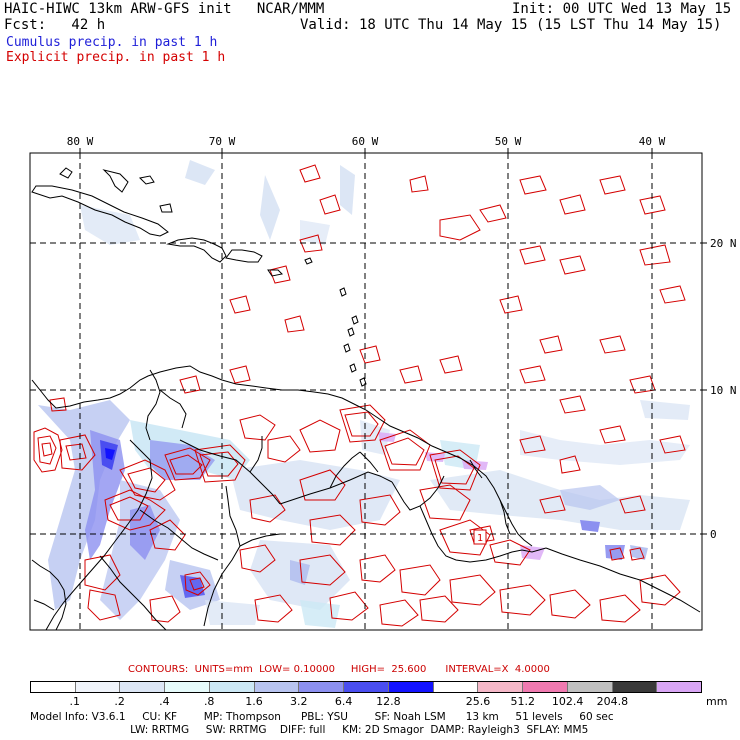 Image resolution: width=740 pixels, height=740 pixels. What do you see at coordinates (112, 42) in the screenshot?
I see `cumulus-legend: Cumulus precip. in past 1 h` at bounding box center [112, 42].